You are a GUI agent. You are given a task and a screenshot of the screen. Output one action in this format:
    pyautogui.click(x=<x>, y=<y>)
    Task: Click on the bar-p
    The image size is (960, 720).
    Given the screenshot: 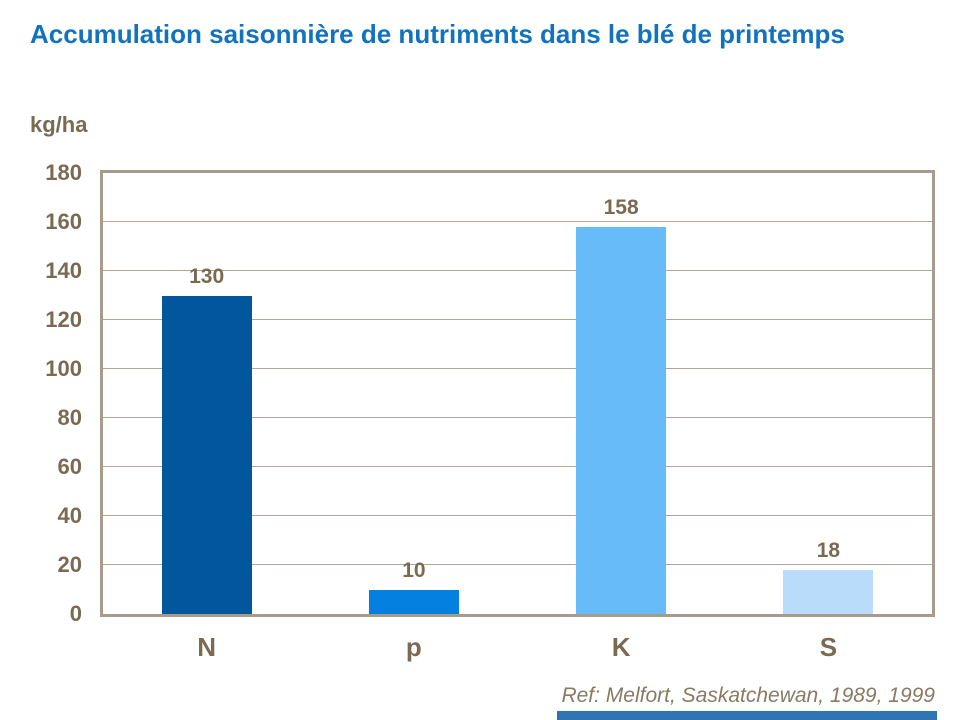 What is the action you would take?
    pyautogui.click(x=413, y=601)
    